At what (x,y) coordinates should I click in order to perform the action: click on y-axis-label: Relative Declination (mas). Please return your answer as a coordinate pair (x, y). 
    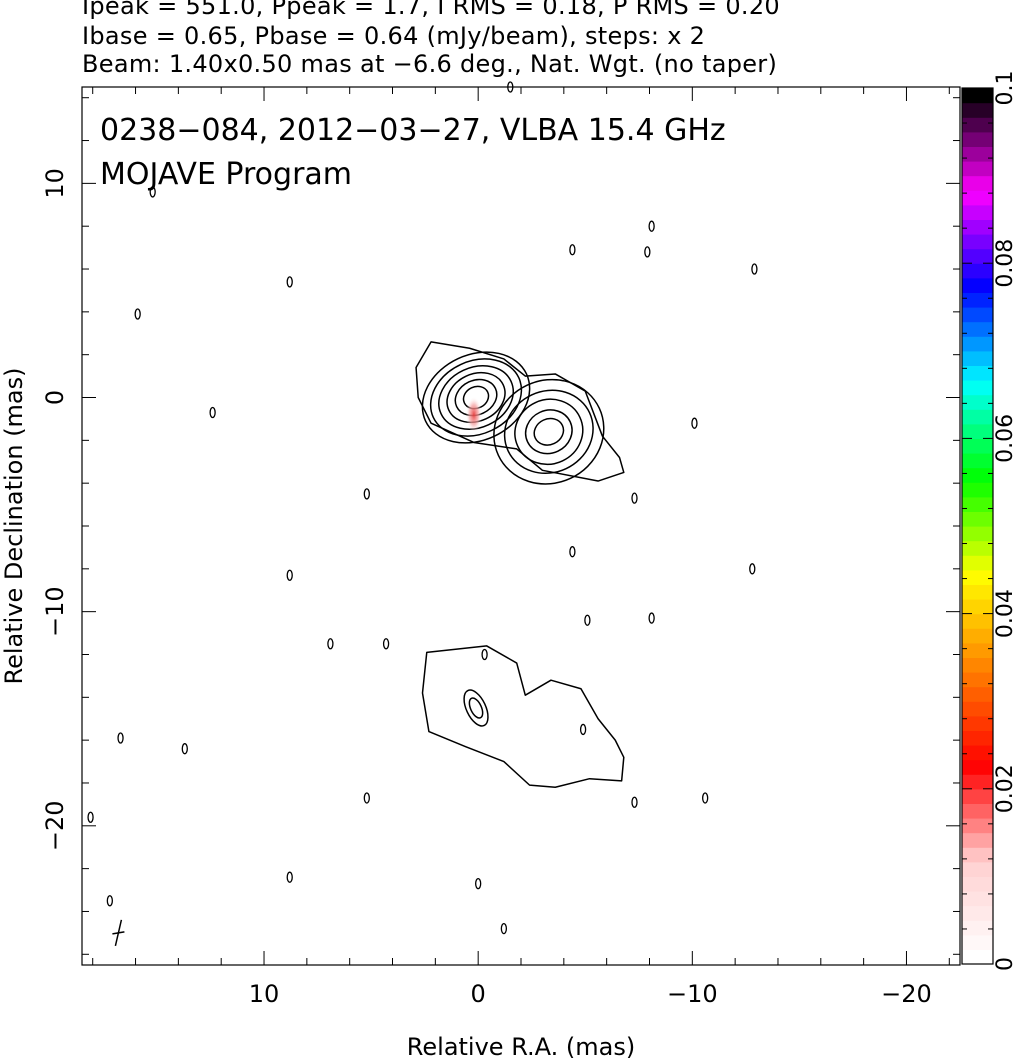
    Looking at the image, I should click on (14, 525).